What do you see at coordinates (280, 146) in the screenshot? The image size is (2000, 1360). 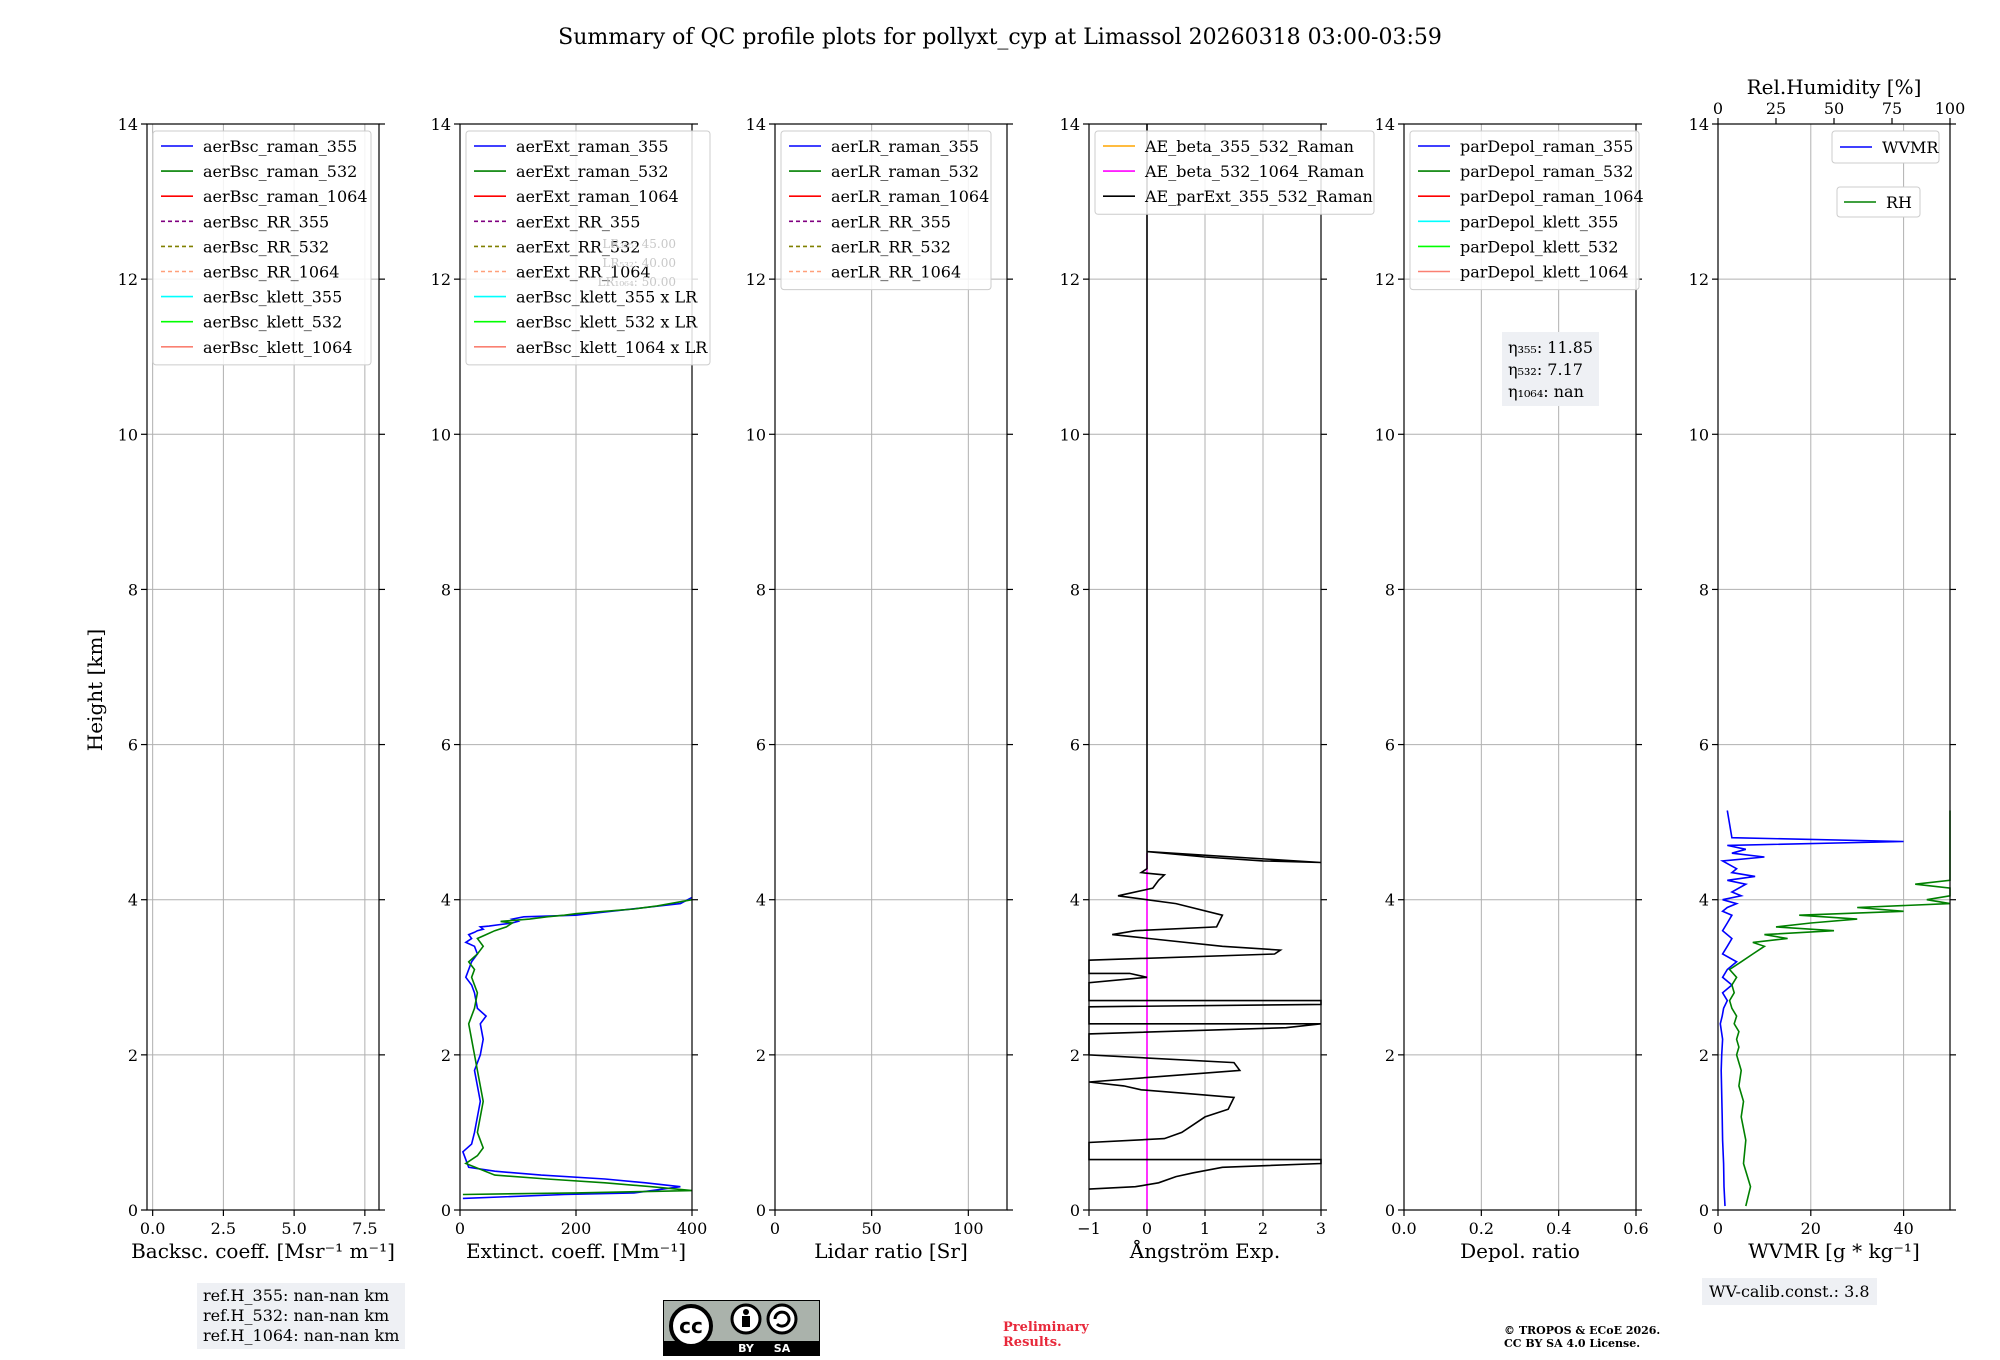 I see `legend-label: aerBsc_raman_355` at bounding box center [280, 146].